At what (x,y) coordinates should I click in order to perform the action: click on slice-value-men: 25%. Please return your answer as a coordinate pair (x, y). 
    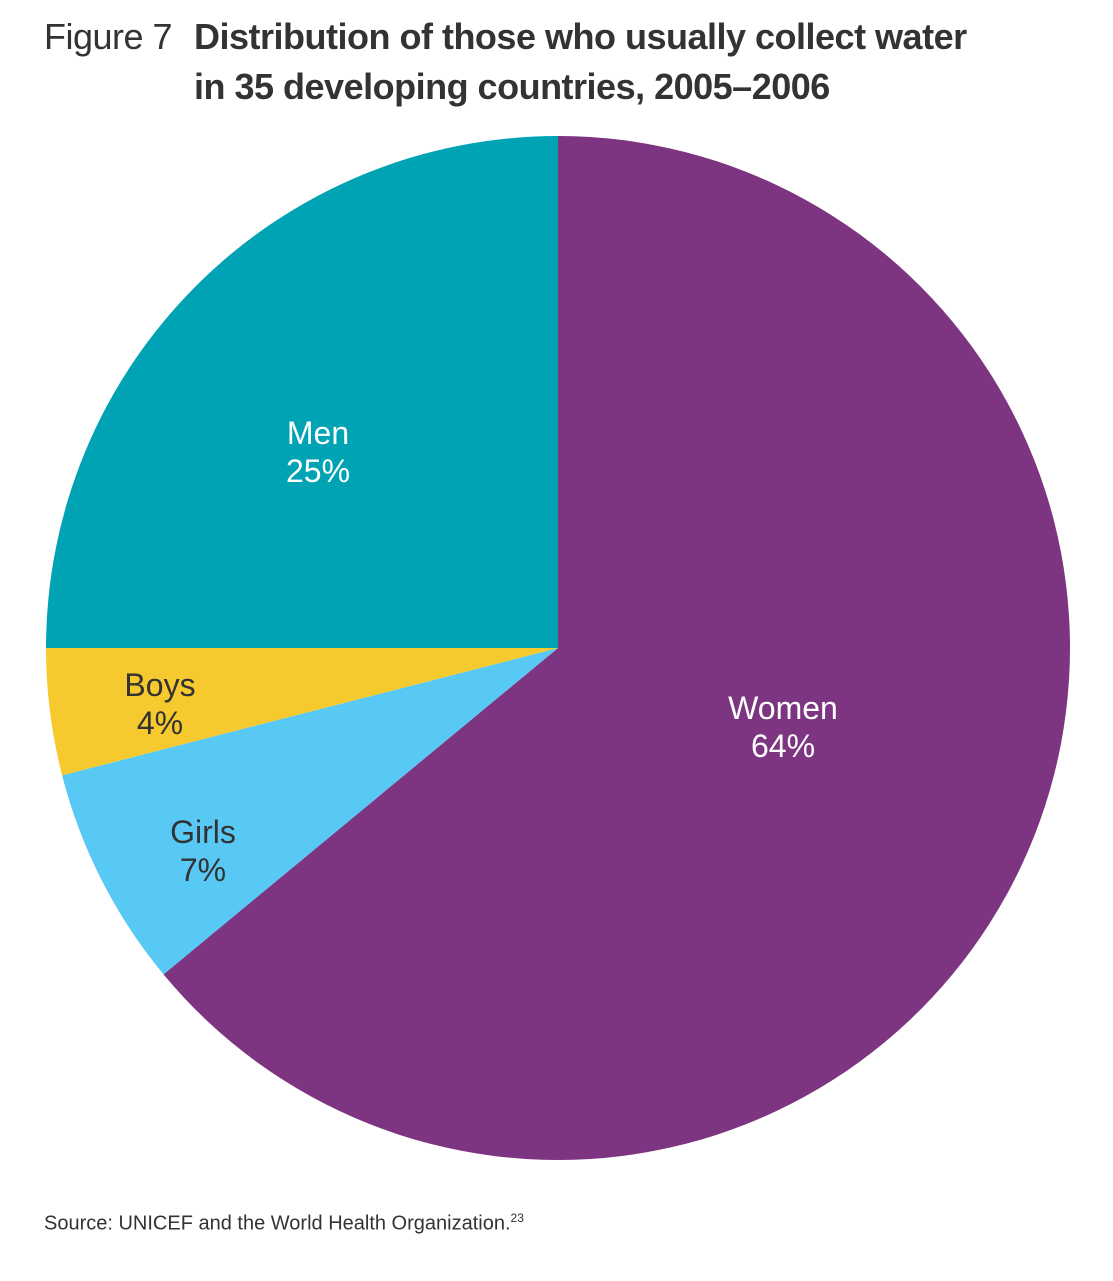
    Looking at the image, I should click on (318, 471).